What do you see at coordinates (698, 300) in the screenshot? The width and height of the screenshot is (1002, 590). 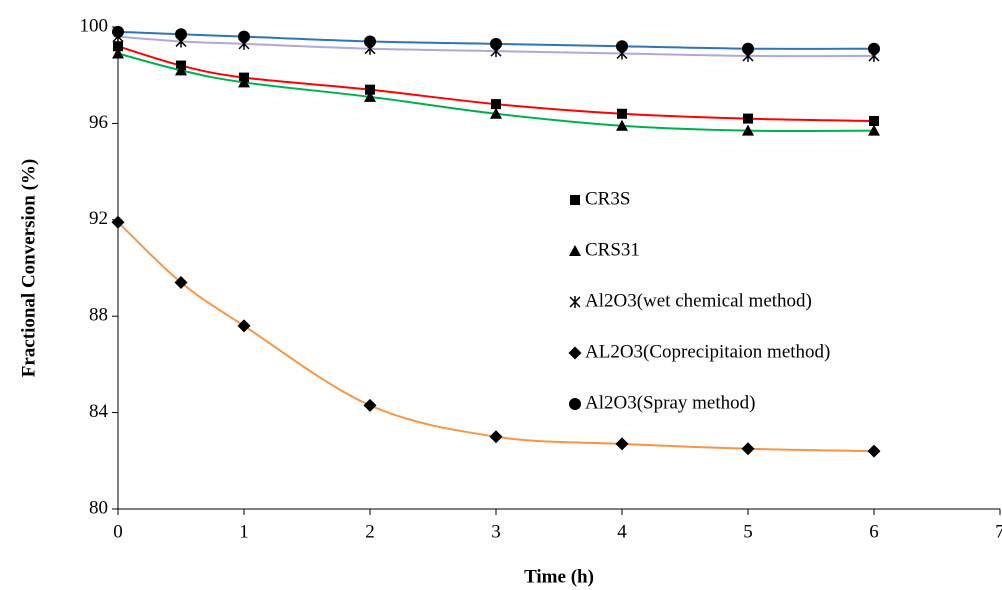 I see `legend-label: Al2O3(wet chemical method)` at bounding box center [698, 300].